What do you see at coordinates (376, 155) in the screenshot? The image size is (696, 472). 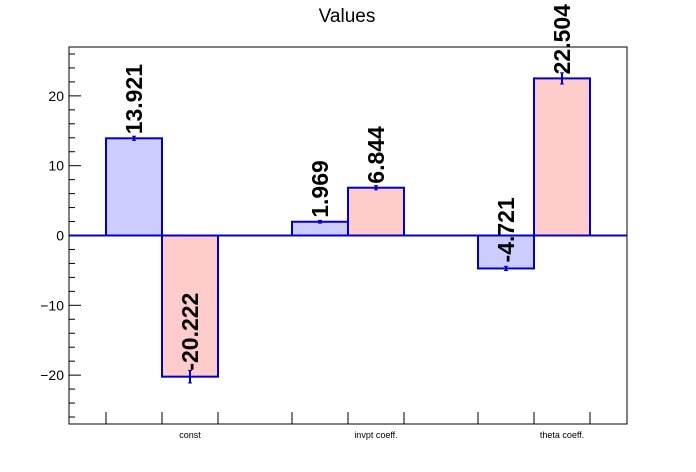 I see `data-label: 6.844` at bounding box center [376, 155].